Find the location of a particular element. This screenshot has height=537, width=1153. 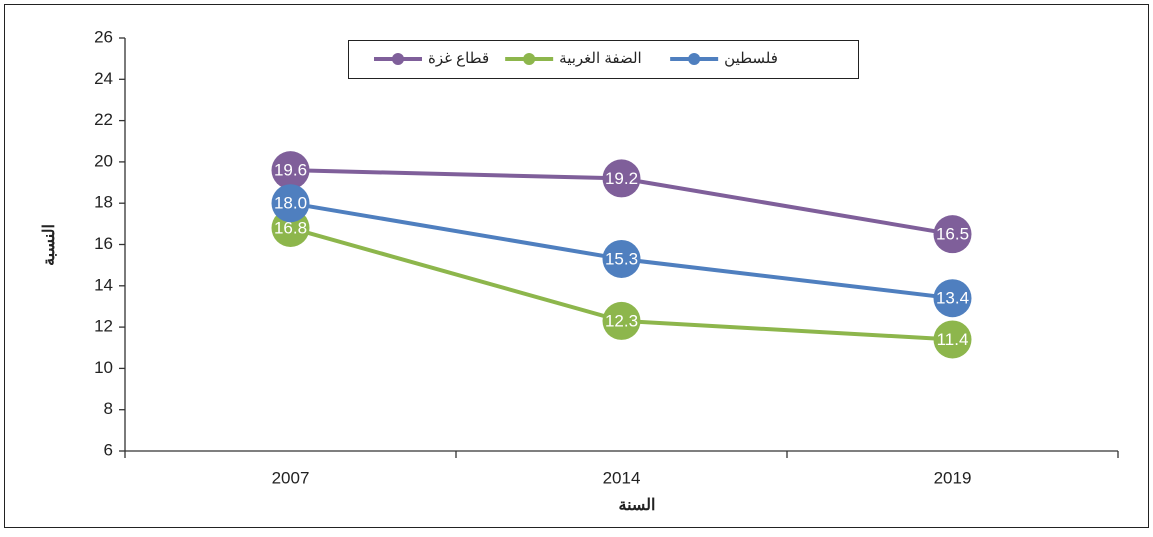

y-axis-label: النسبة is located at coordinates (49, 245).